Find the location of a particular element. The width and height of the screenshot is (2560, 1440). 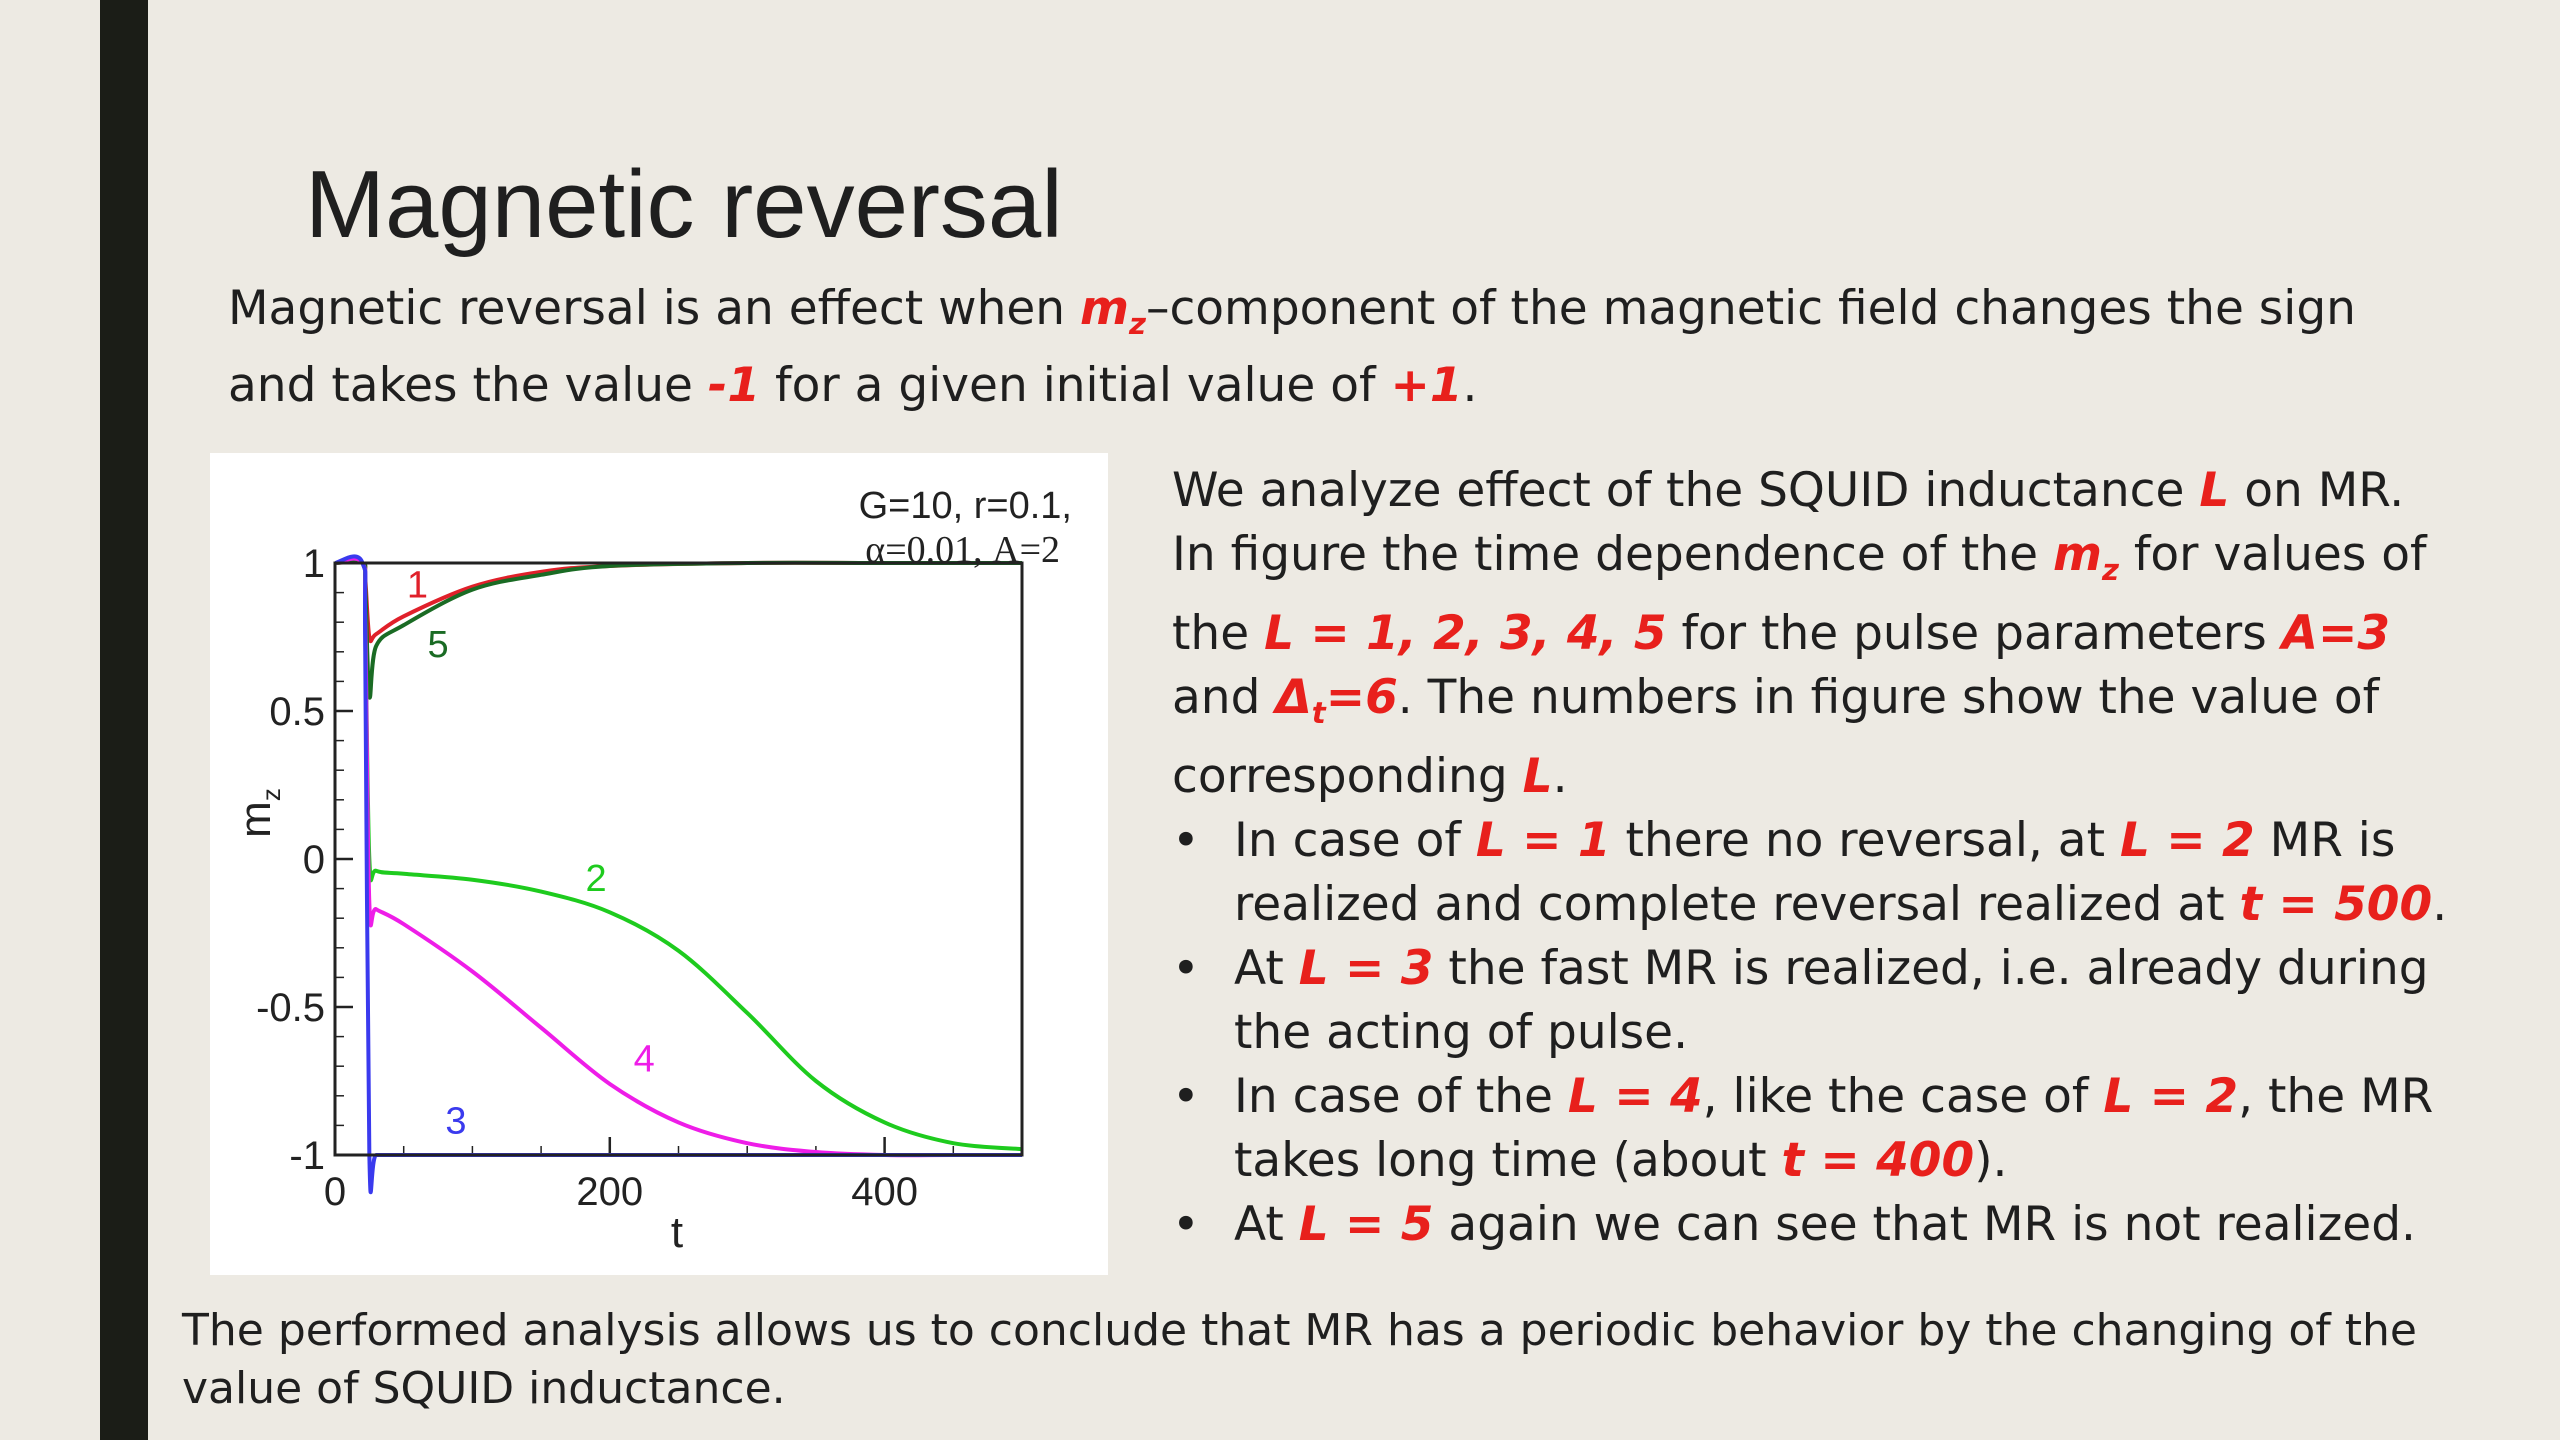

bullet-text: , the MR takes long time (about is located at coordinates (1834, 1129).